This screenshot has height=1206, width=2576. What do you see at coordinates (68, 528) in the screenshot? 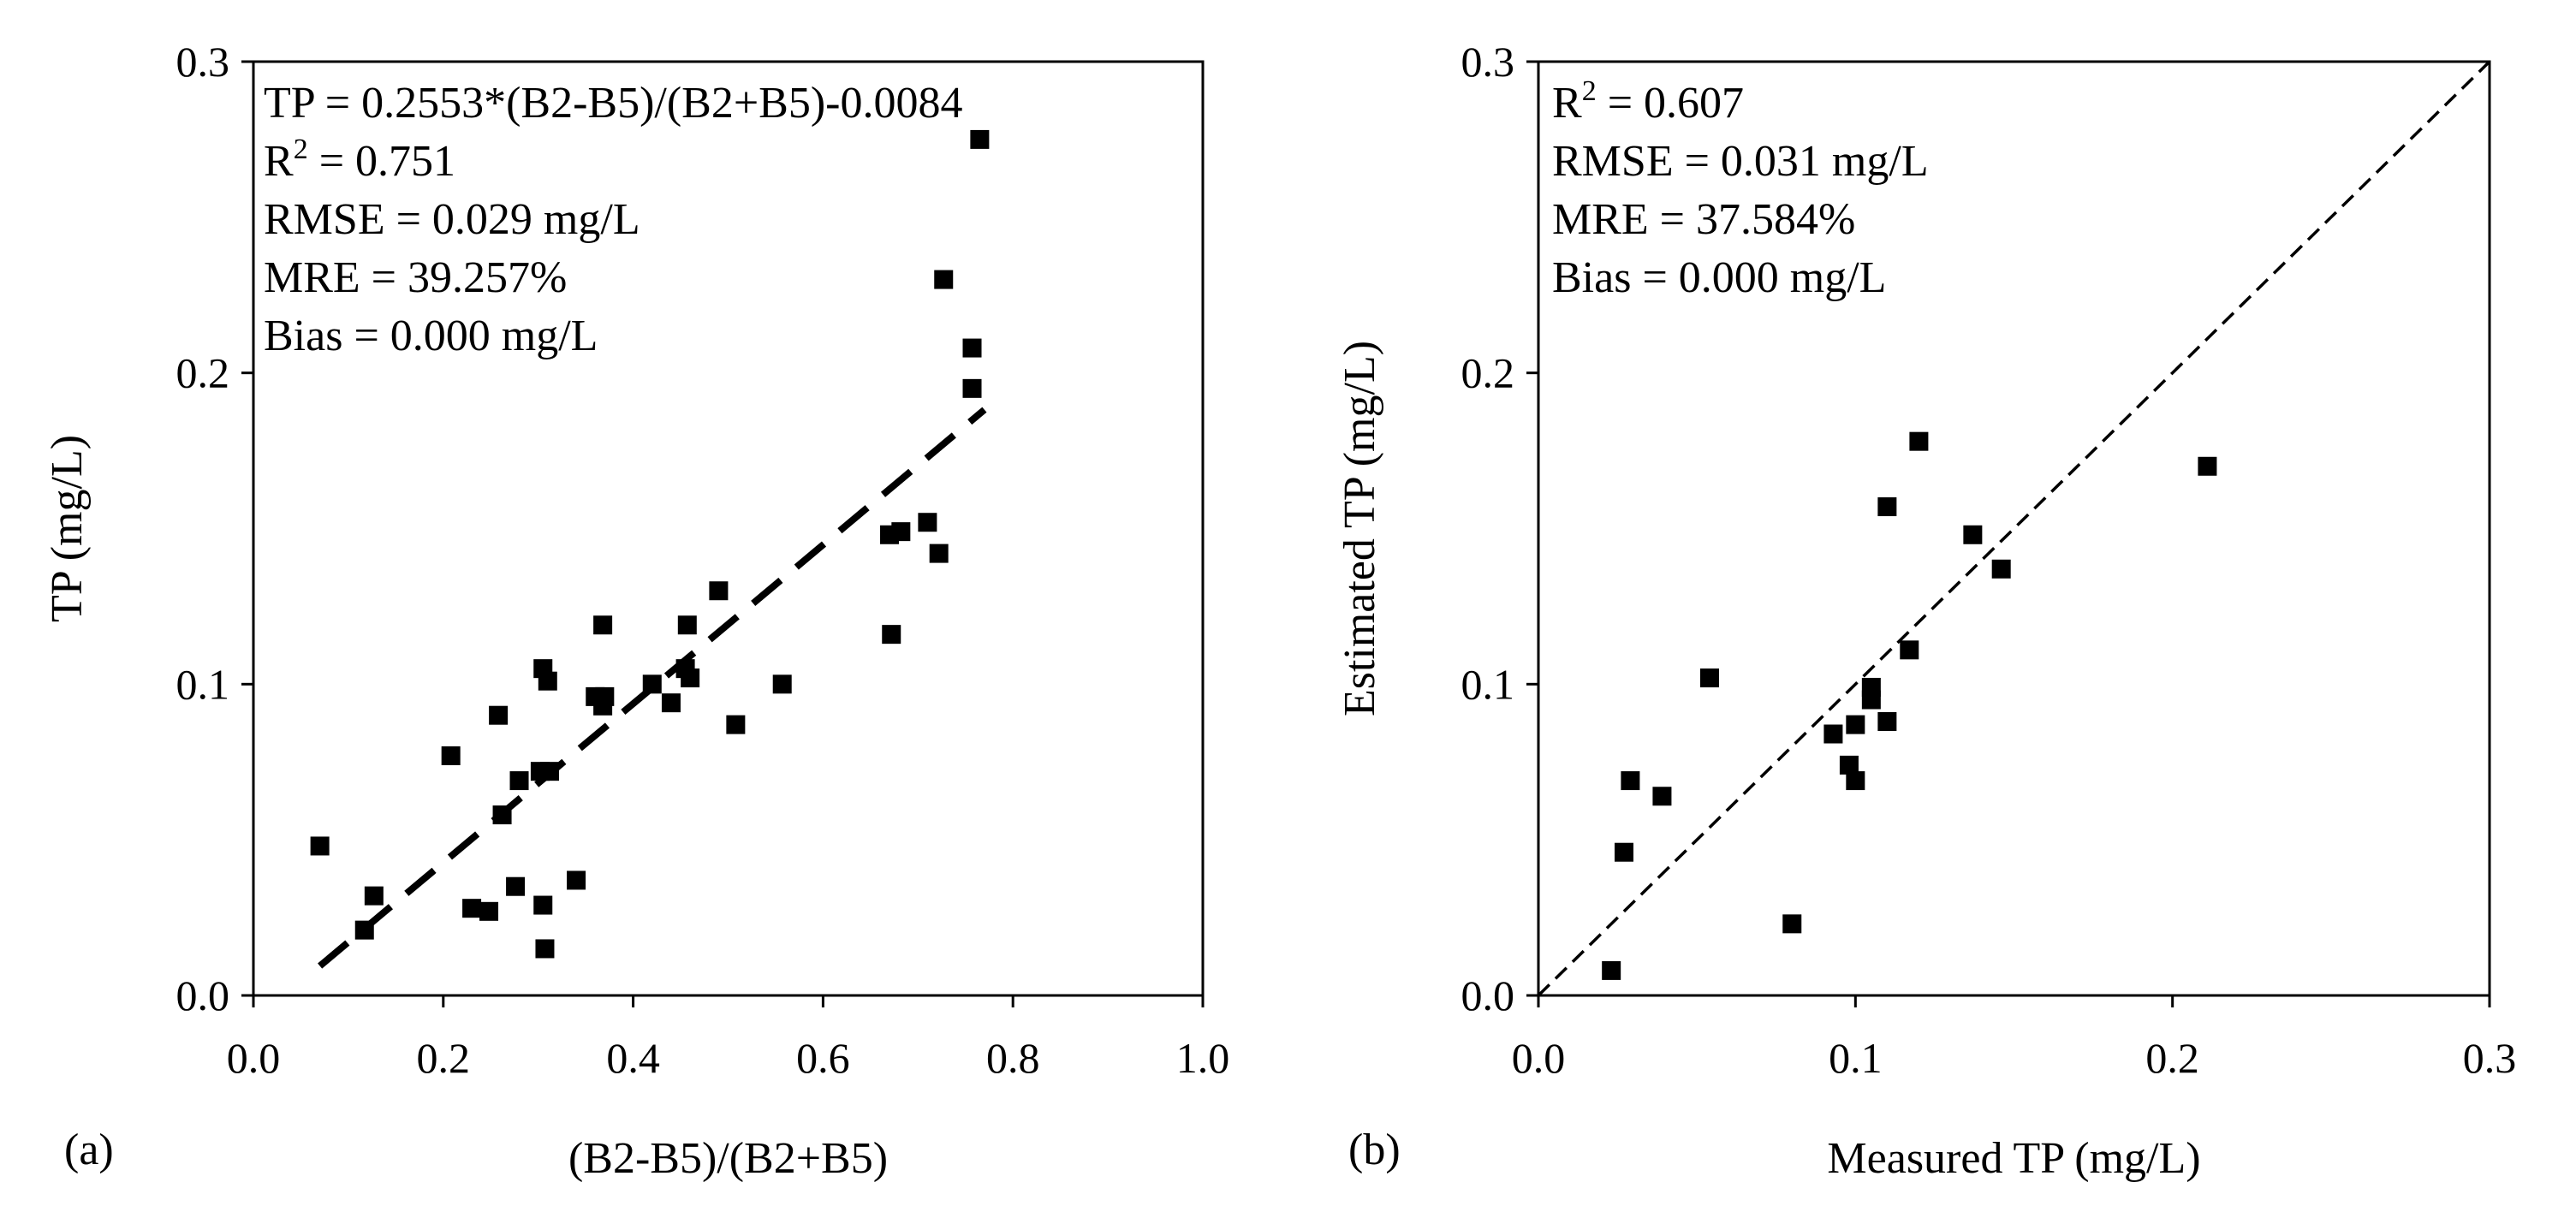
I see `y-axis-label: TP (mg/L)` at bounding box center [68, 528].